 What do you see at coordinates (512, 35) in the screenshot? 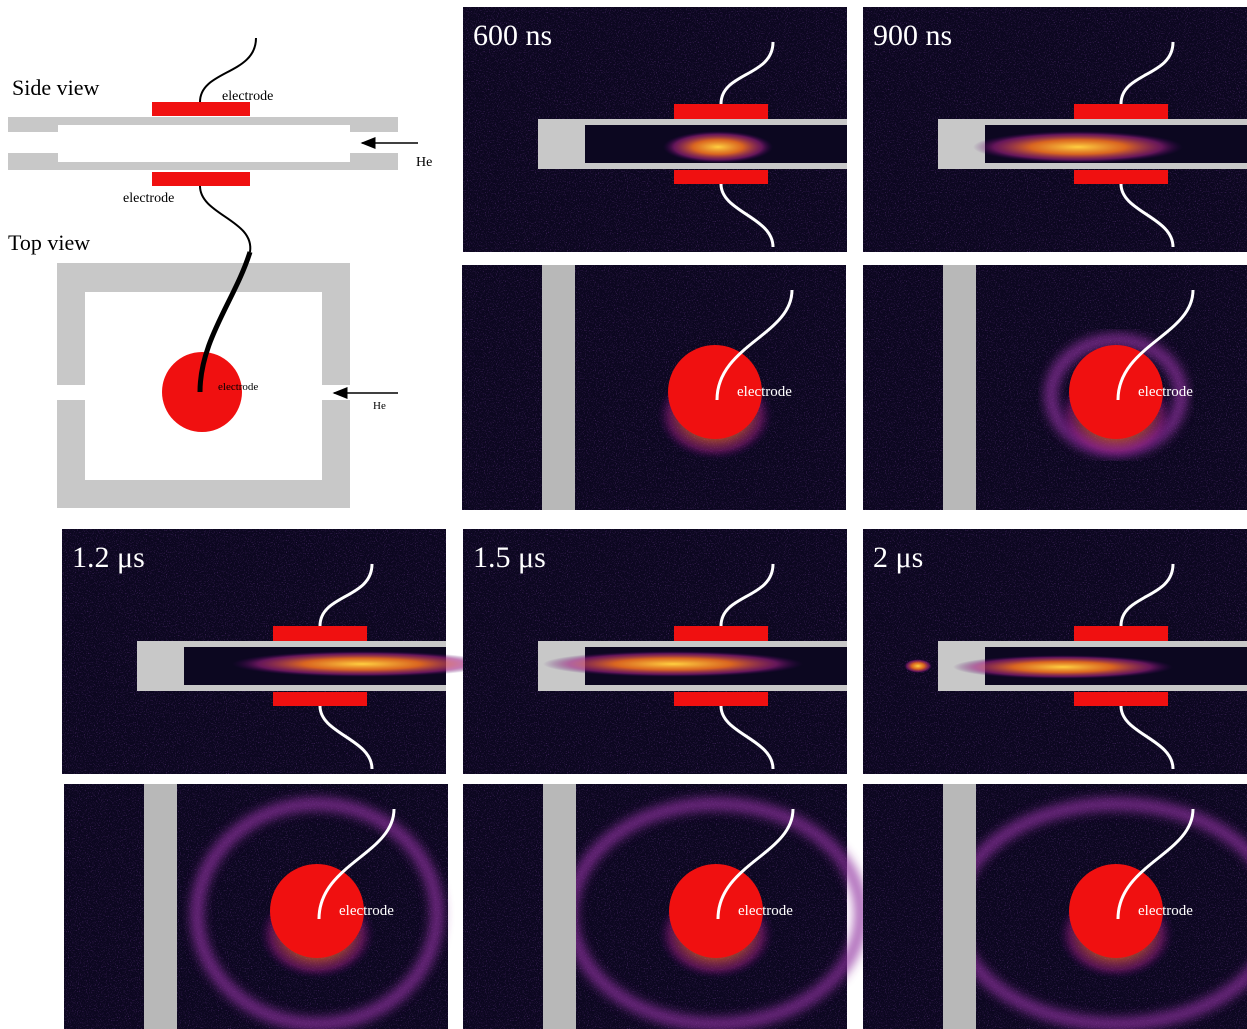
I see `time-label: 600 ns` at bounding box center [512, 35].